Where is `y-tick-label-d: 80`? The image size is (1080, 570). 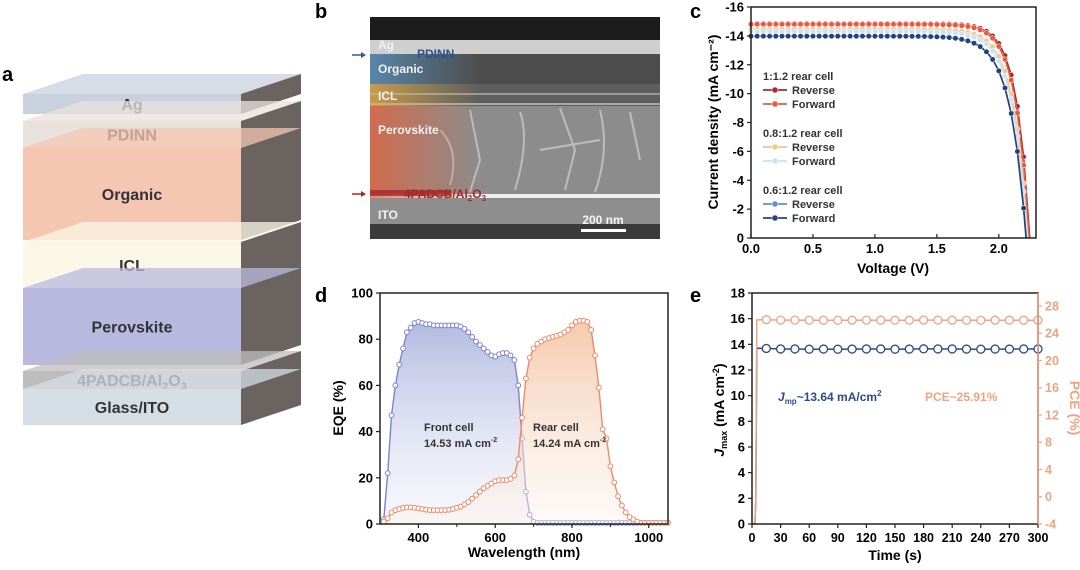 y-tick-label-d: 80 is located at coordinates (366, 339).